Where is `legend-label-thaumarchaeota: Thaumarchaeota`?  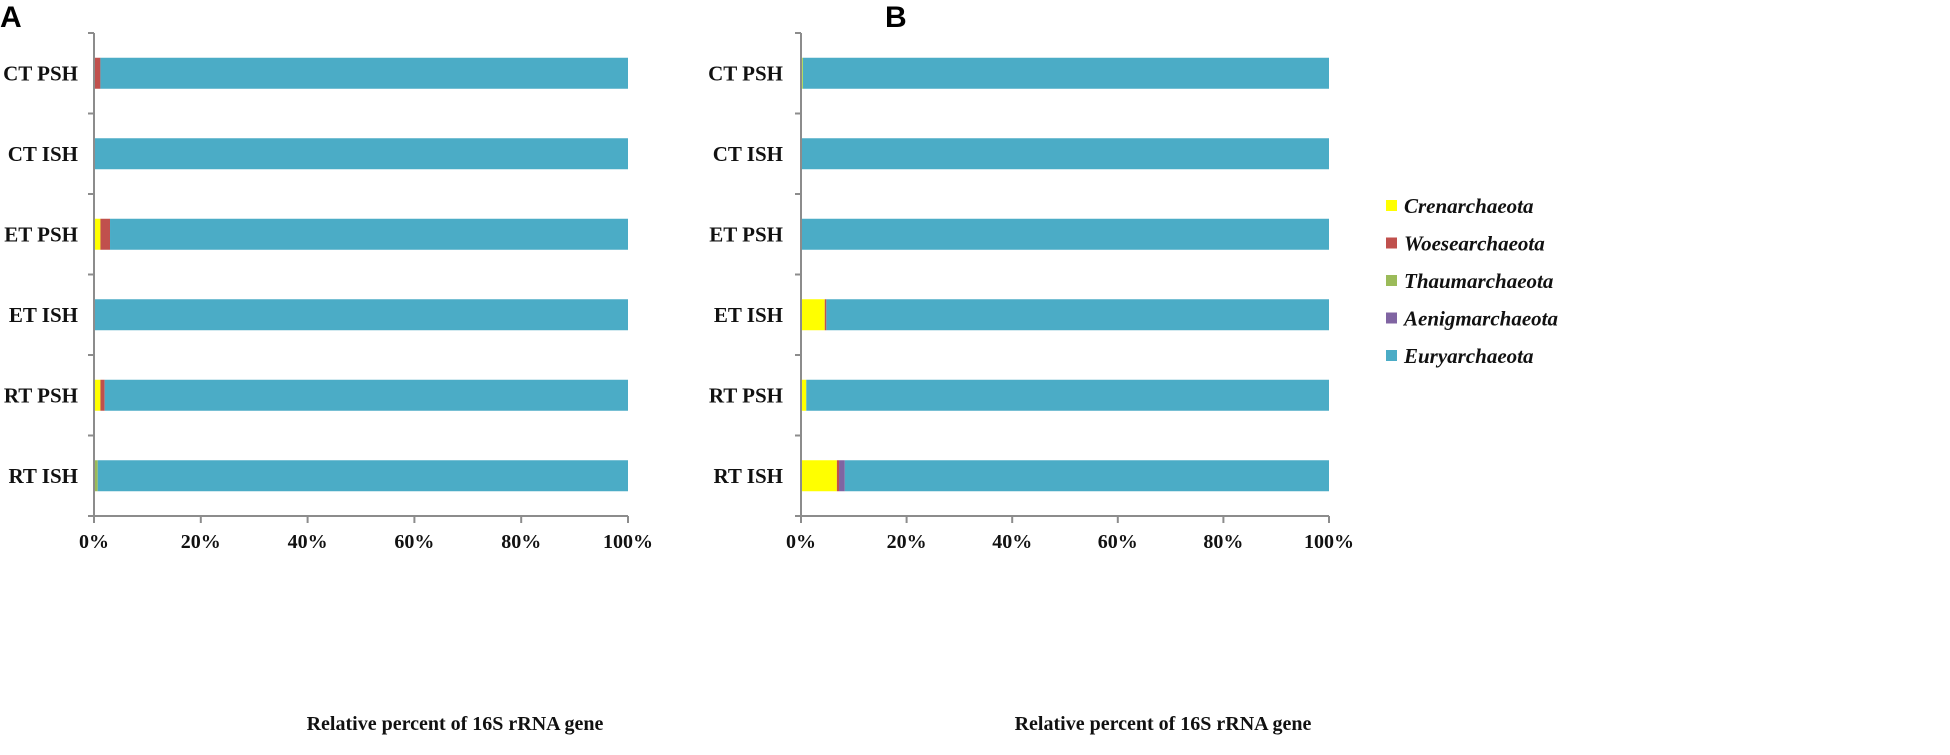
legend-label-thaumarchaeota: Thaumarchaeota is located at coordinates (1478, 281).